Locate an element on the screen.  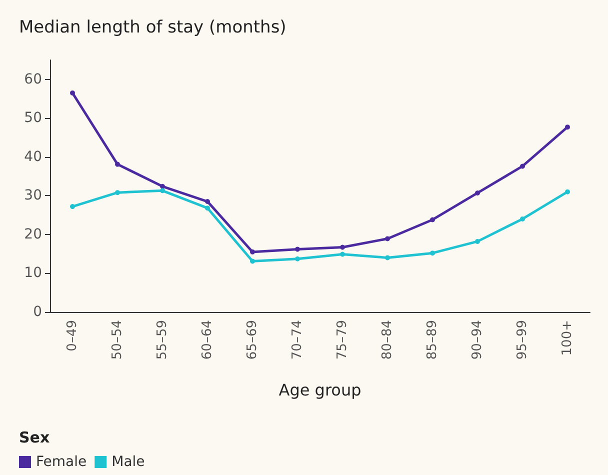
y-tick-label: 0 is located at coordinates (37, 312).